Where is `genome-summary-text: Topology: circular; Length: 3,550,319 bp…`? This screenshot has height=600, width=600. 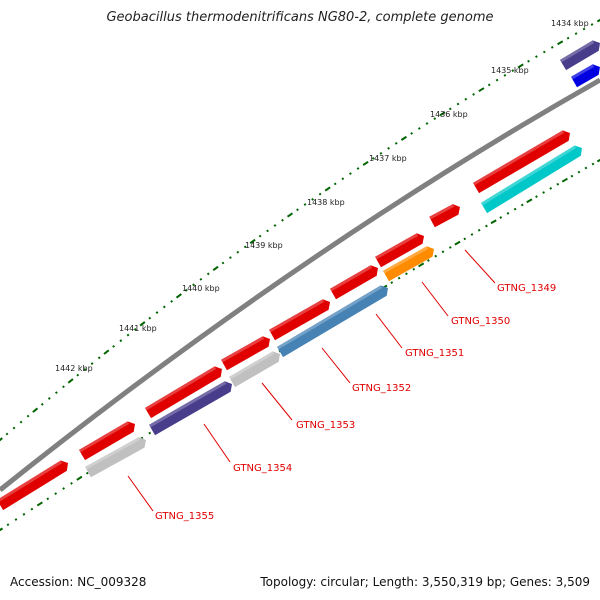 genome-summary-text: Topology: circular; Length: 3,550,319 bp… is located at coordinates (425, 582).